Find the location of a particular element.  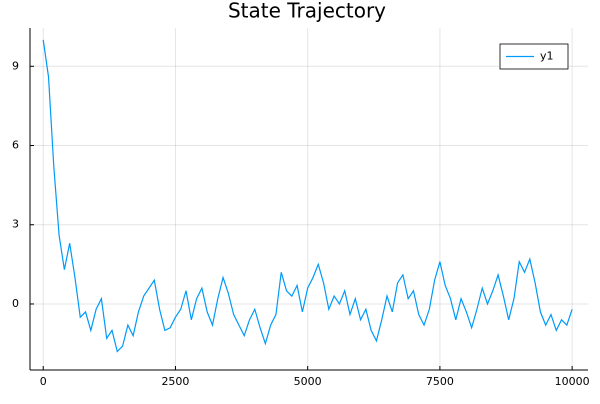

y-tick-label: 0 is located at coordinates (15, 303).